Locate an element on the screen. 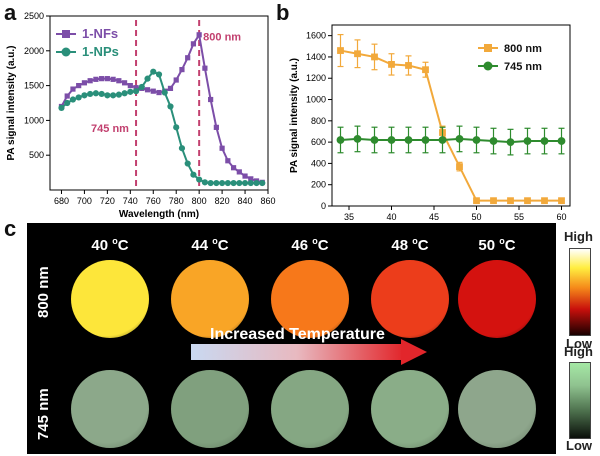 The height and width of the screenshot is (456, 600). y-tick-label-b: 400 is located at coordinates (318, 163).